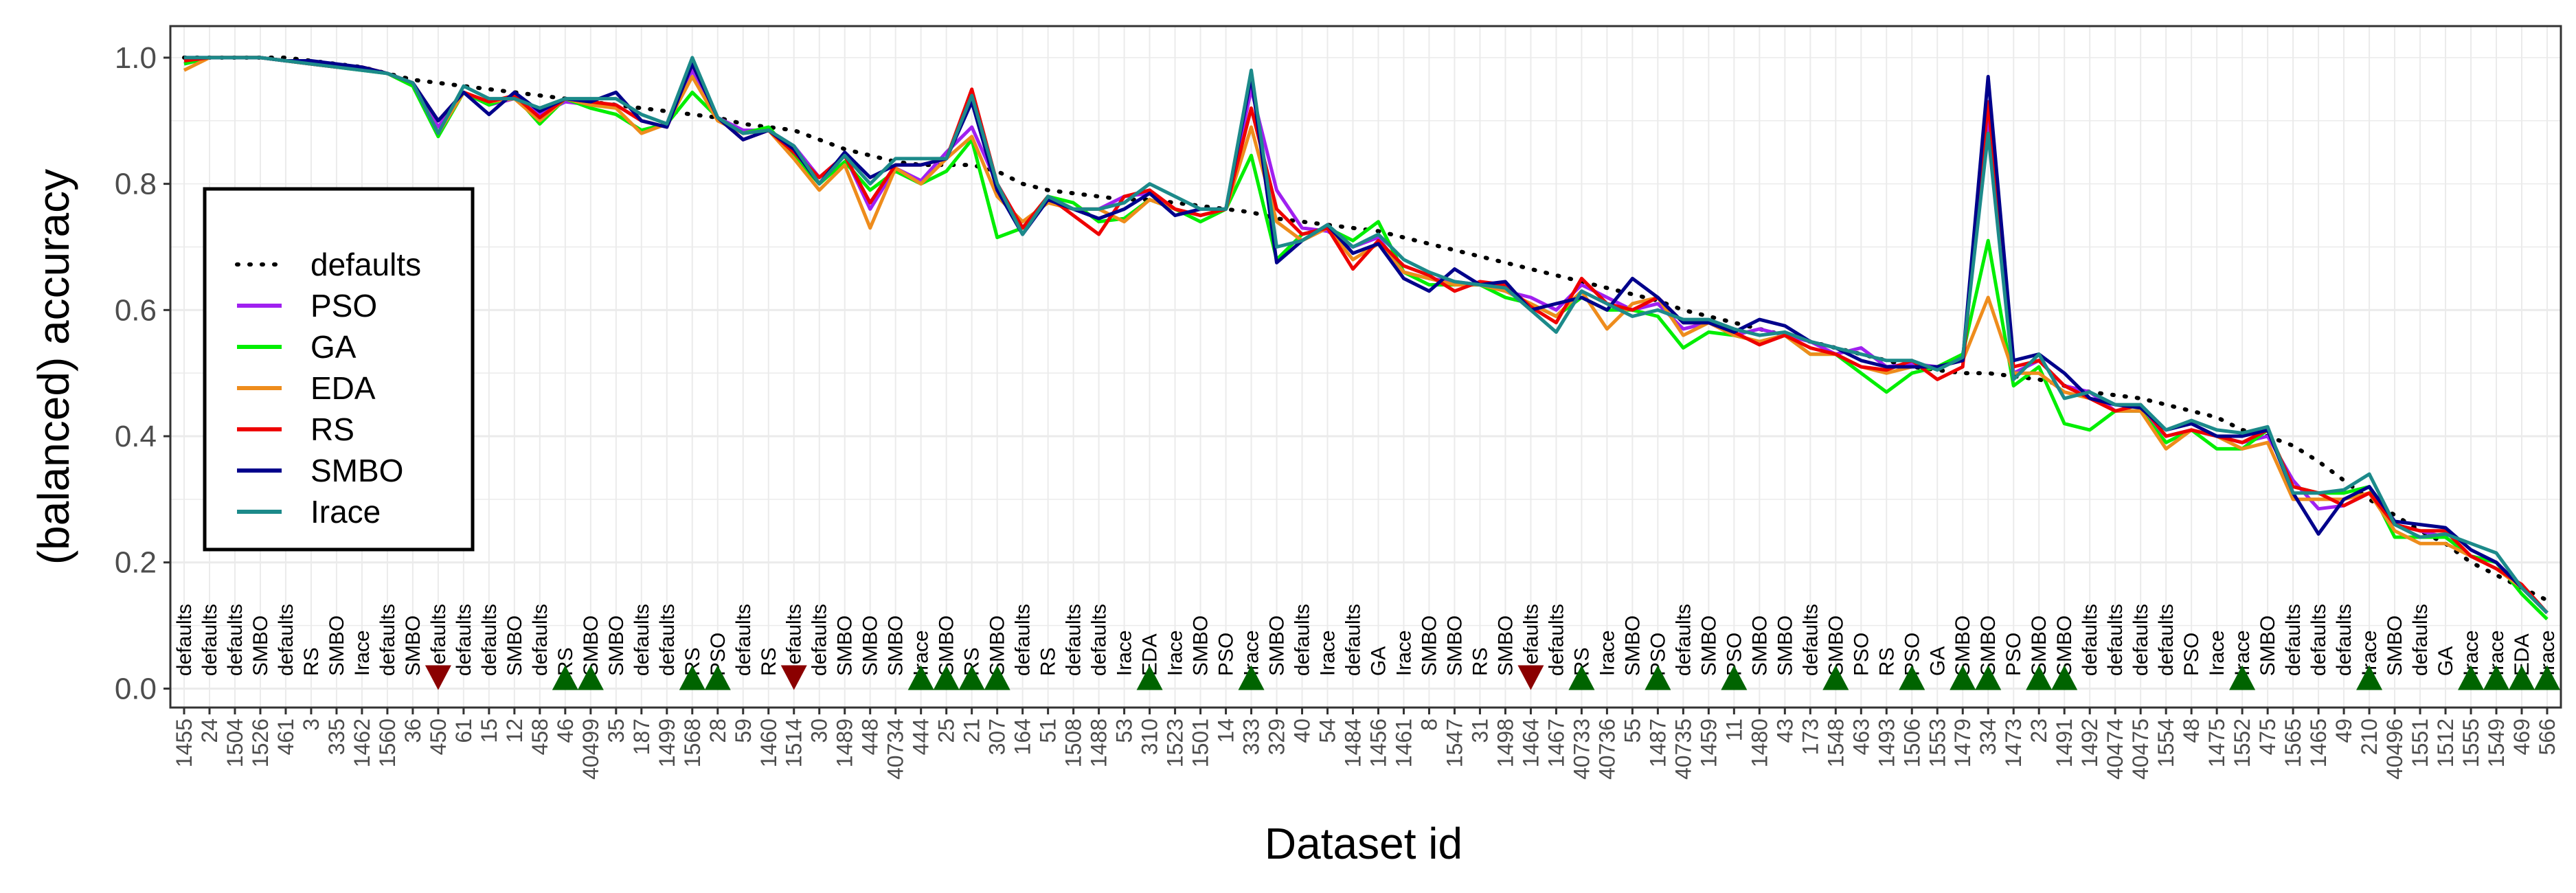 The width and height of the screenshot is (2576, 893). What do you see at coordinates (311, 725) in the screenshot?
I see `x-tick-label: 3` at bounding box center [311, 725].